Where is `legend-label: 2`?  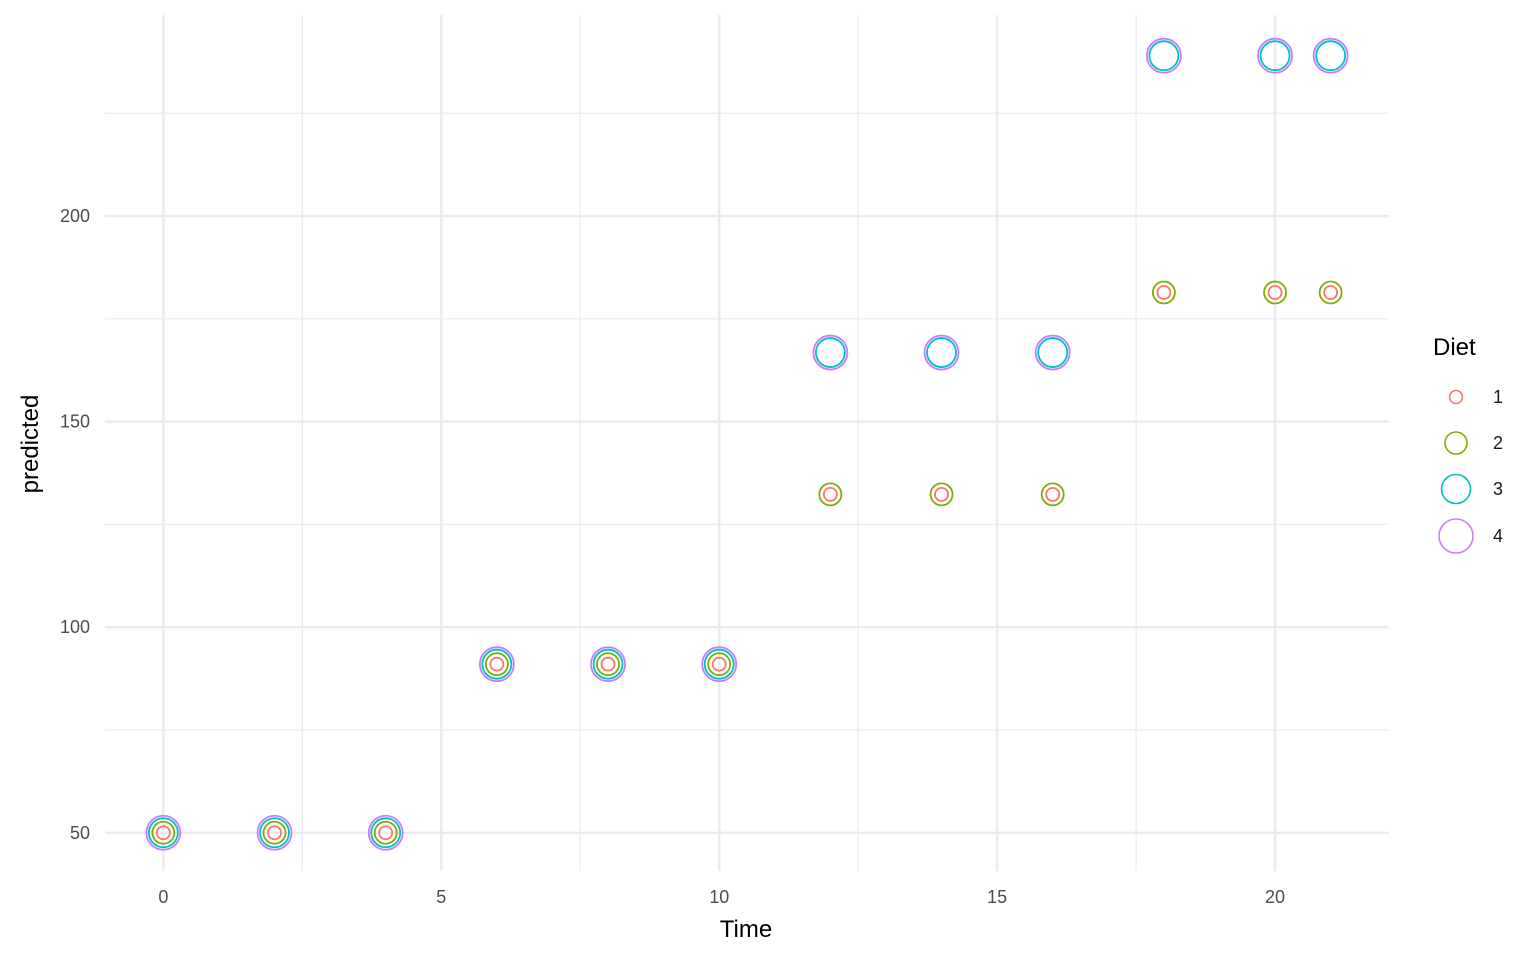 legend-label: 2 is located at coordinates (1498, 443).